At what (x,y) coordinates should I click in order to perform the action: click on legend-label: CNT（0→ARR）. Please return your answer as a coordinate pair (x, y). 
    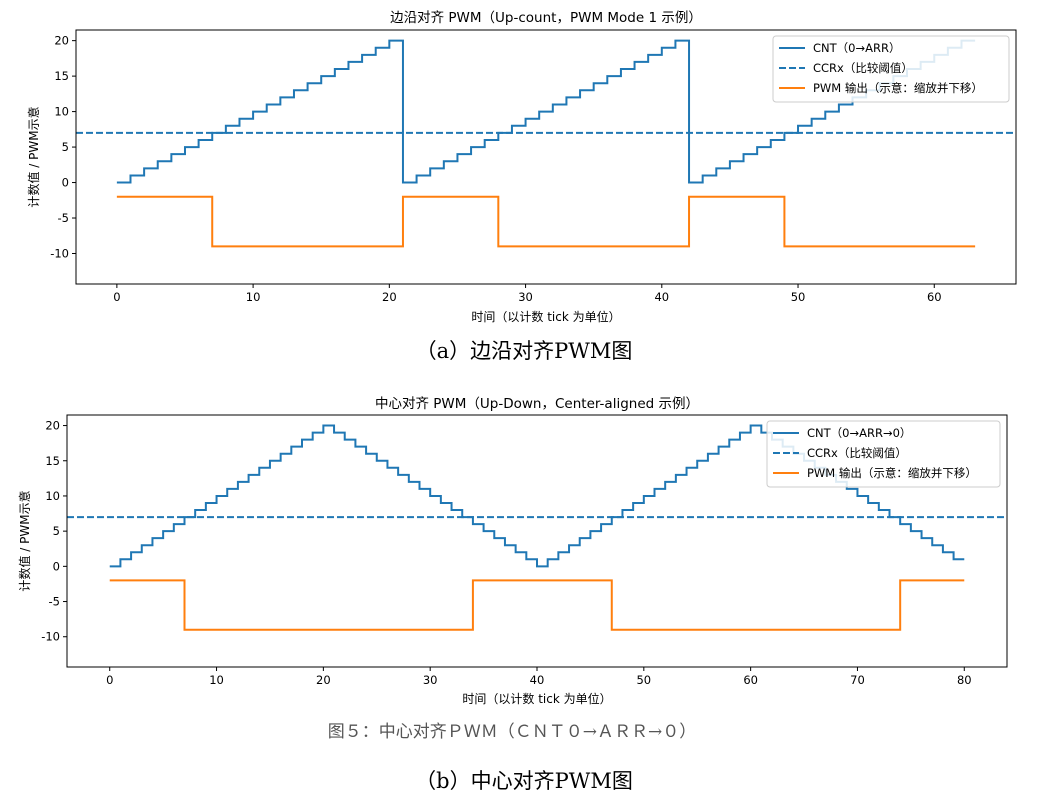
    Looking at the image, I should click on (856, 48).